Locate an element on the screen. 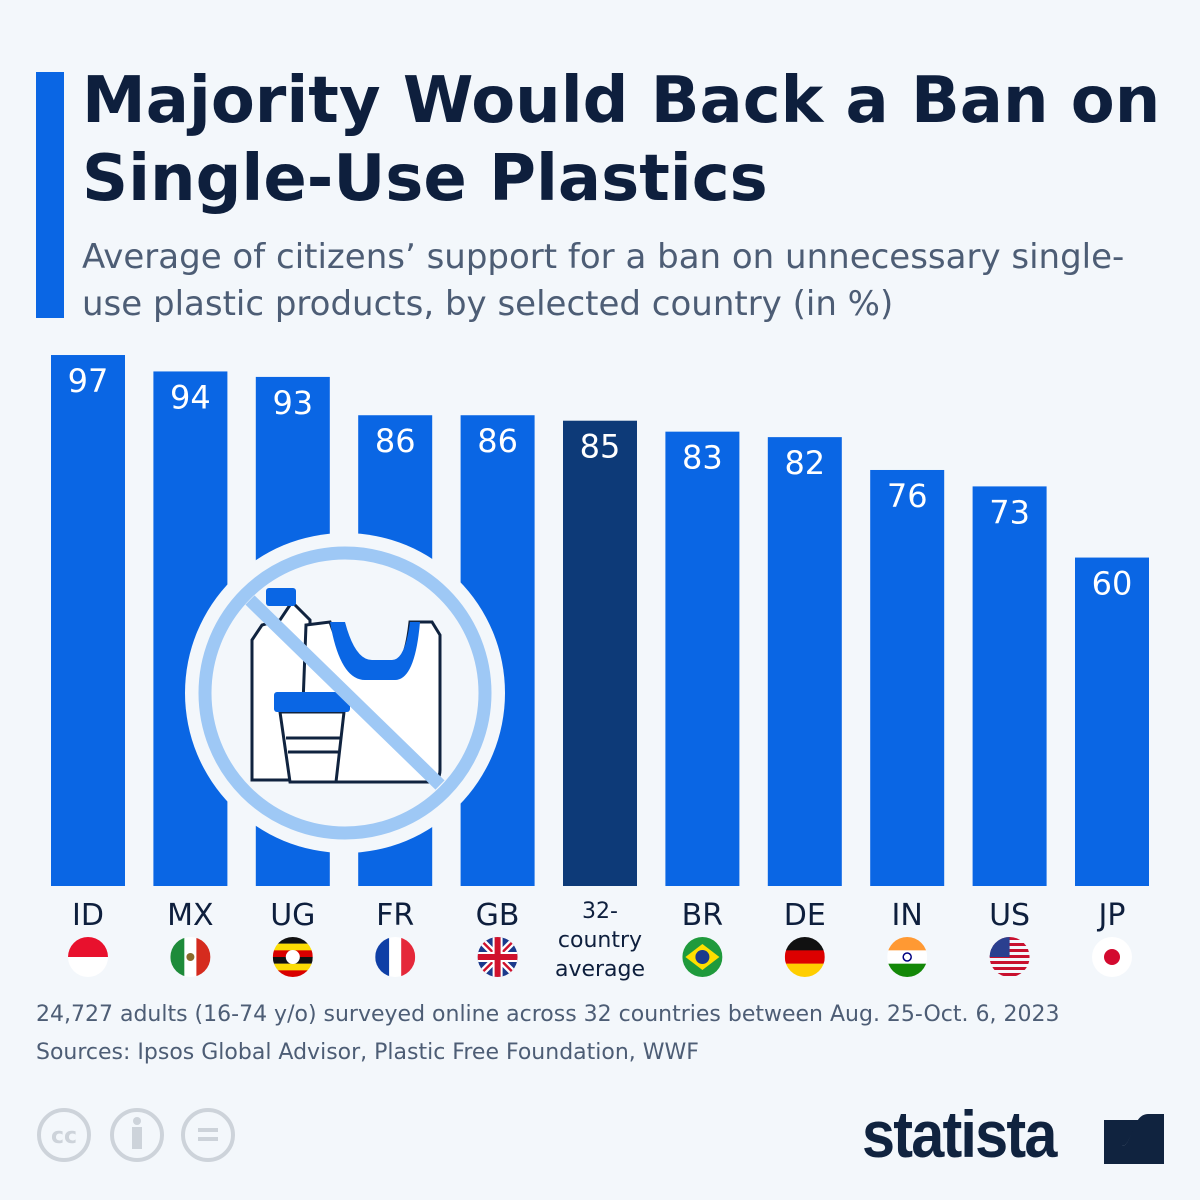 This screenshot has width=1200, height=1200. flag-india-icon is located at coordinates (907, 957).